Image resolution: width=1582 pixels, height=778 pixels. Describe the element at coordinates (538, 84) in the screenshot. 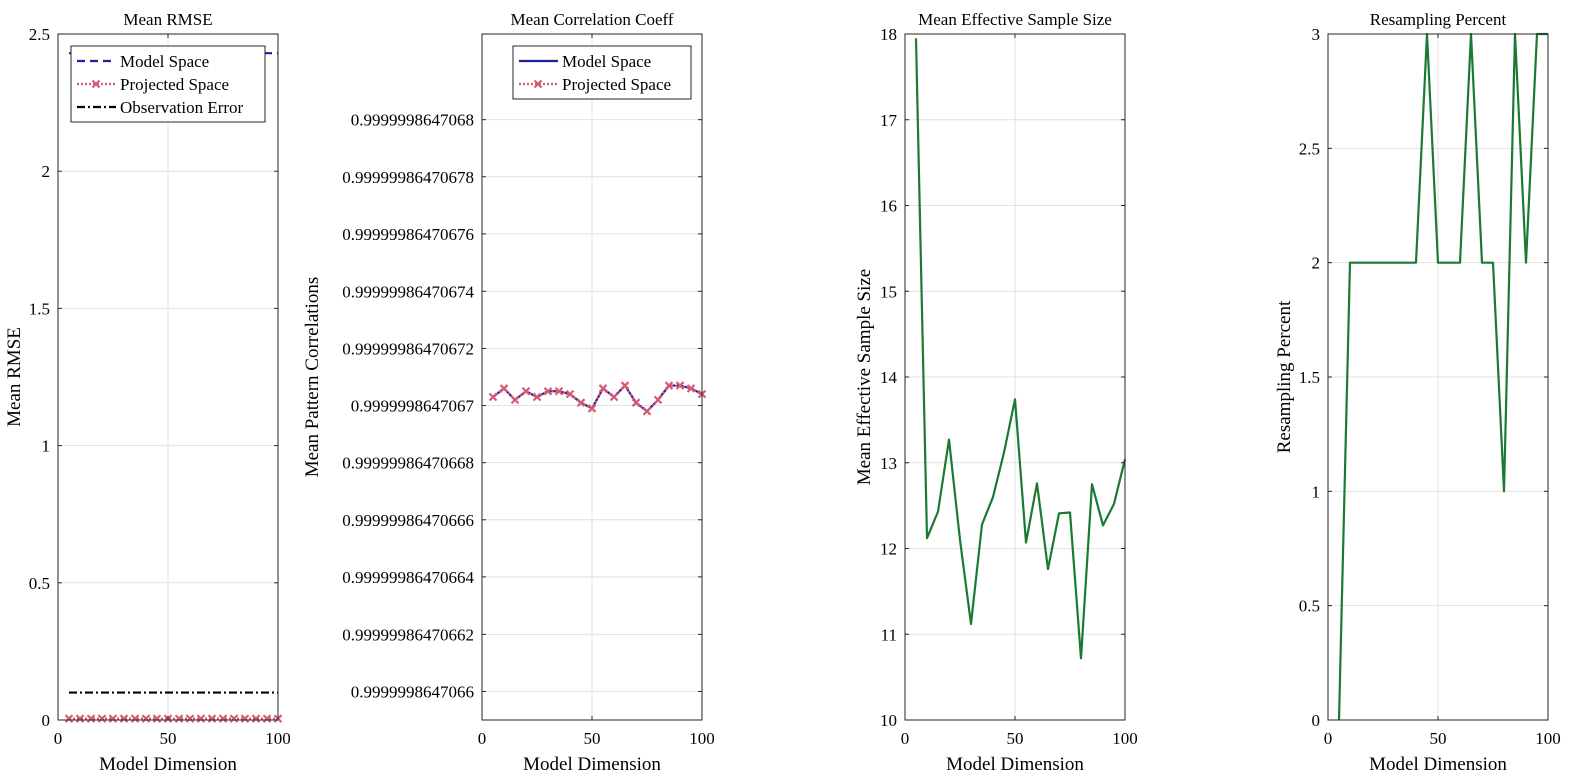

I see `legend-marker` at that location.